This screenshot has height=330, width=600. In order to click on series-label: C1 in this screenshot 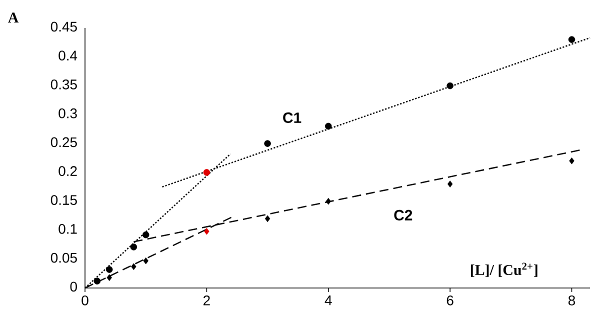, I will do `click(292, 117)`.